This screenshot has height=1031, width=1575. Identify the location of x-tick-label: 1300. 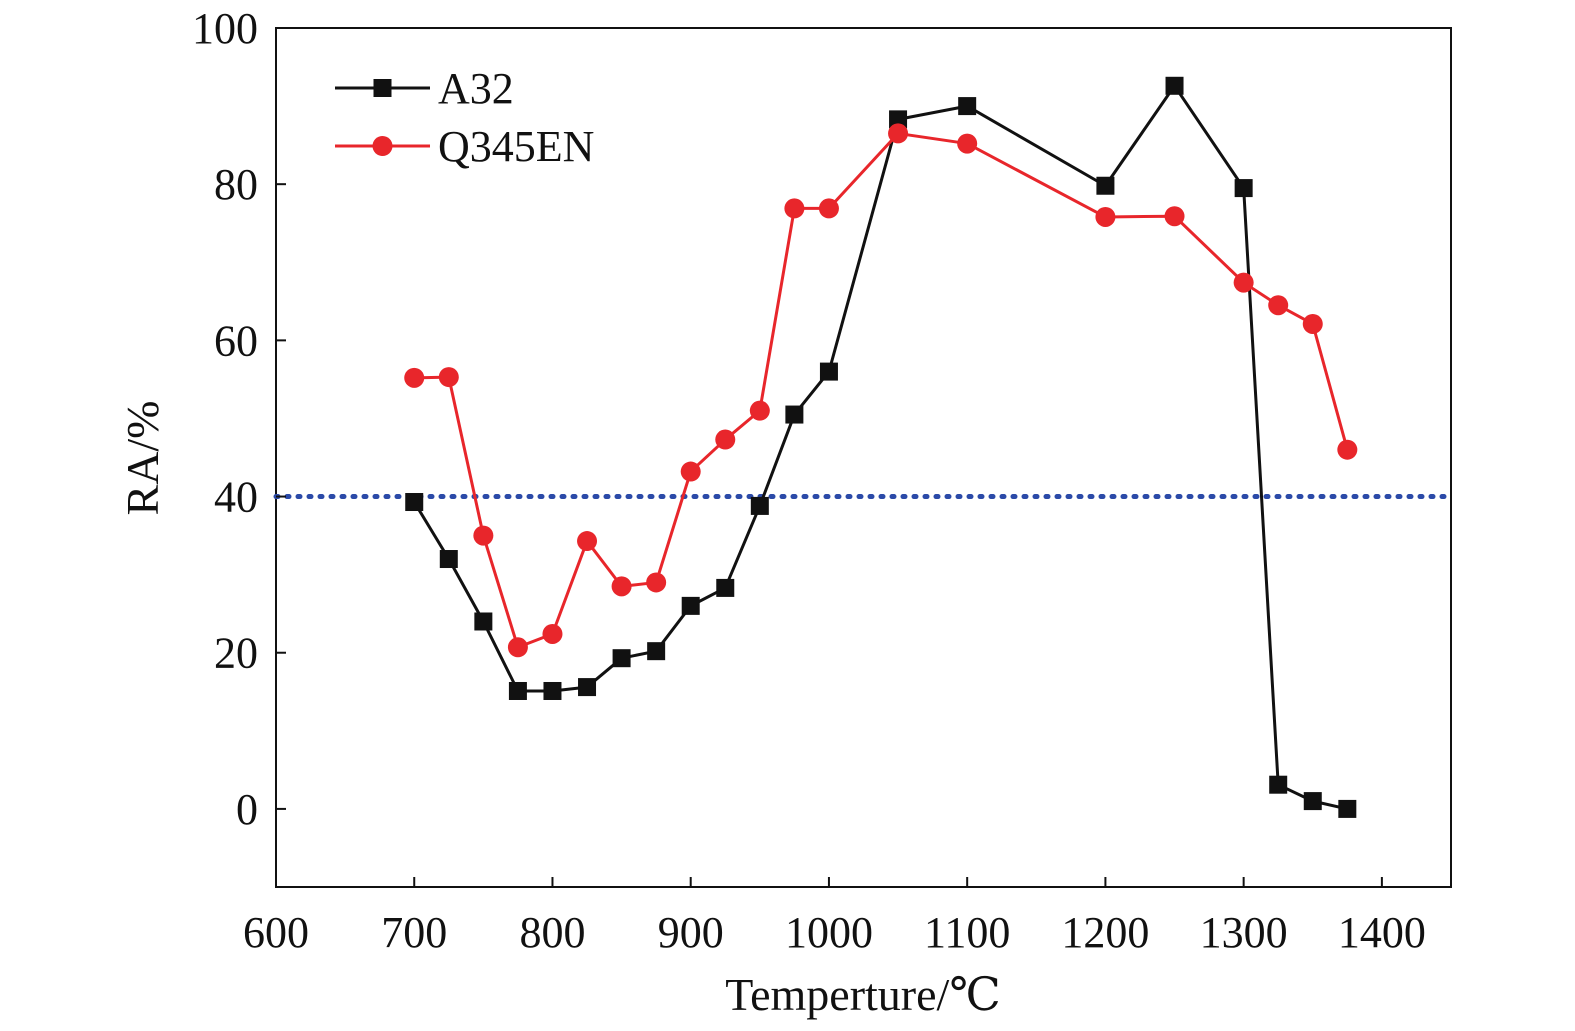
(1244, 932).